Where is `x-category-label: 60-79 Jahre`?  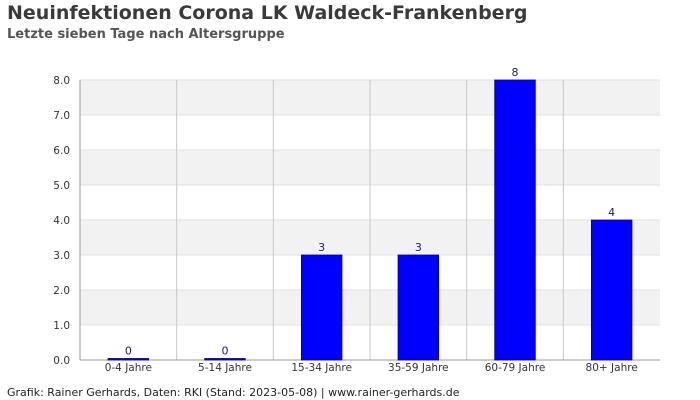 x-category-label: 60-79 Jahre is located at coordinates (515, 368).